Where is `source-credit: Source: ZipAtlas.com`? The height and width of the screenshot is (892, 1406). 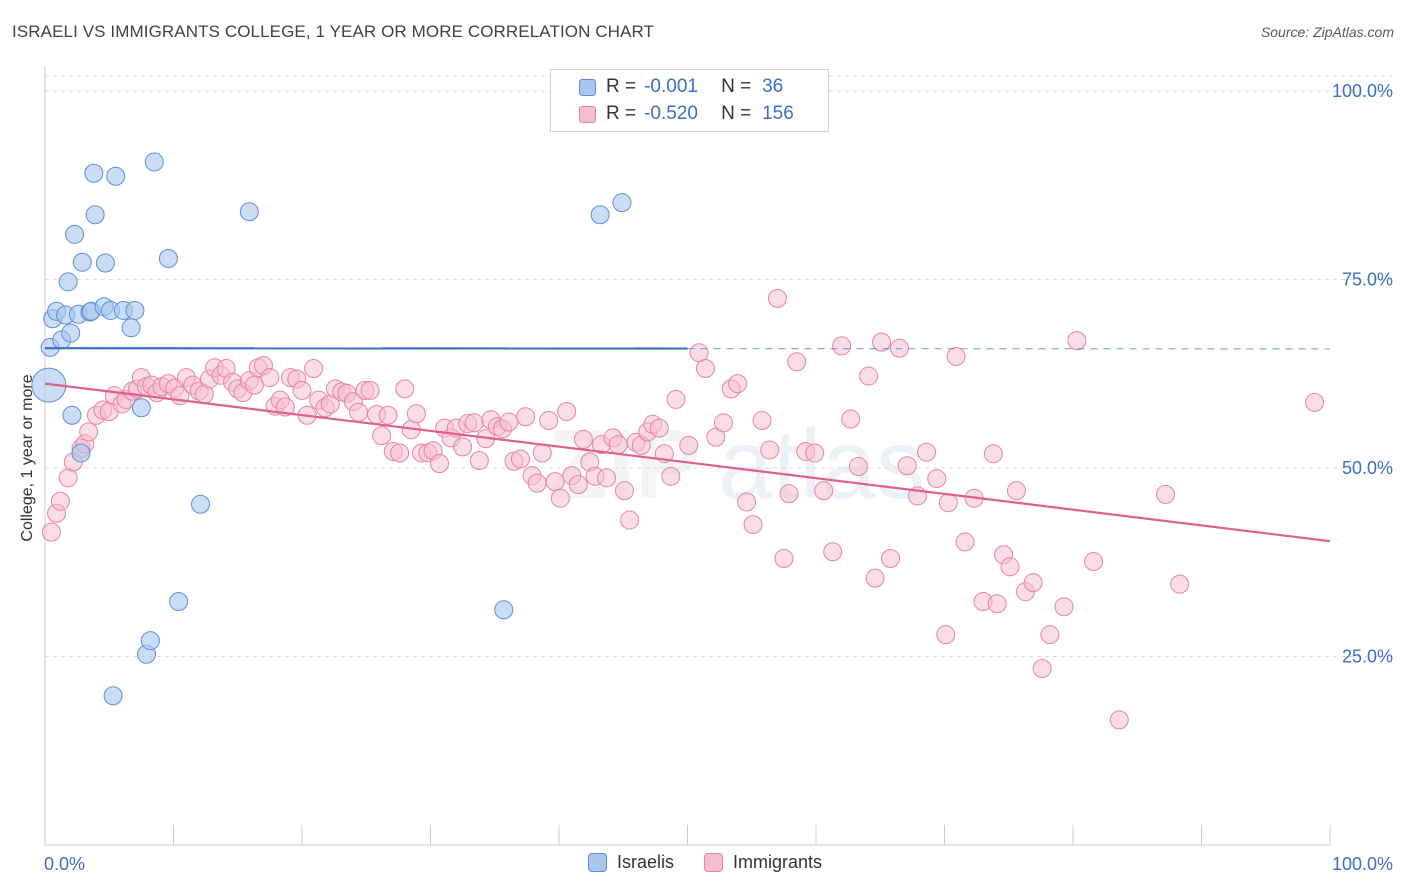 source-credit: Source: ZipAtlas.com is located at coordinates (1327, 32).